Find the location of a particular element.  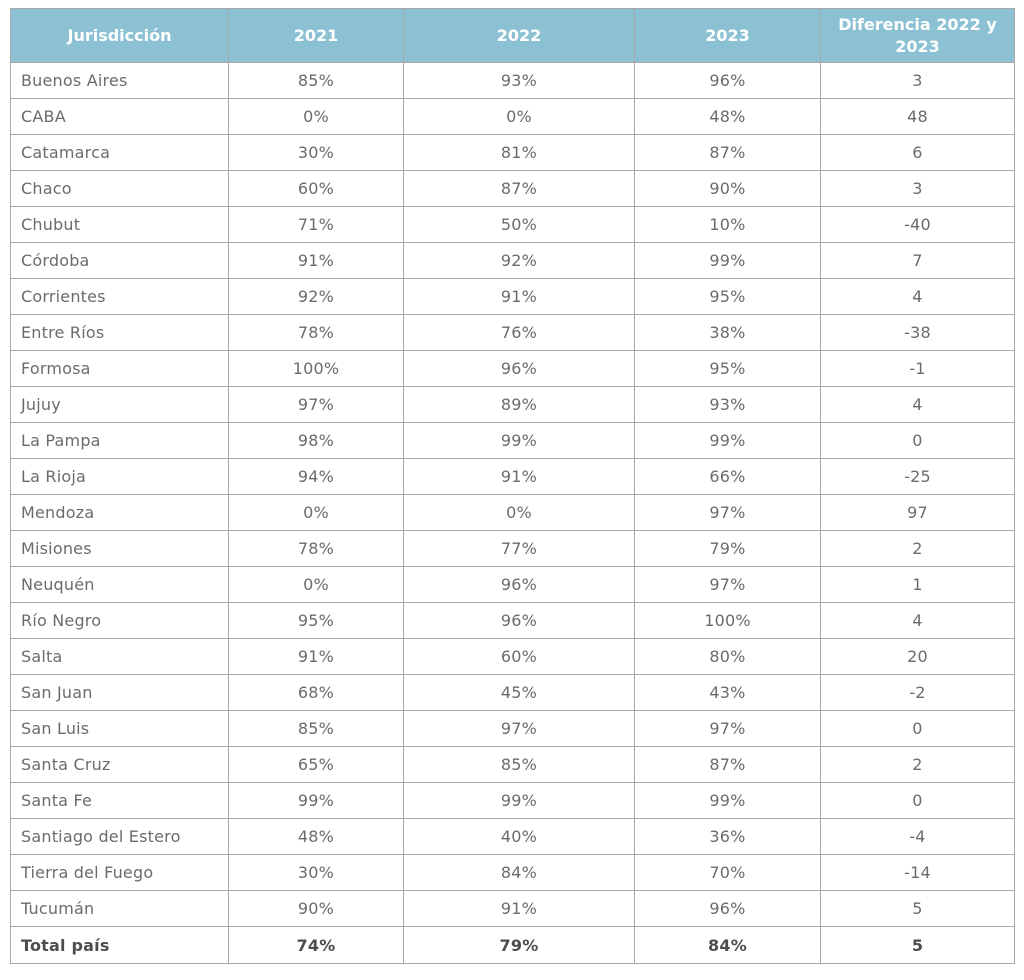

cell-jurisdiccion: San Luis is located at coordinates (119, 728).